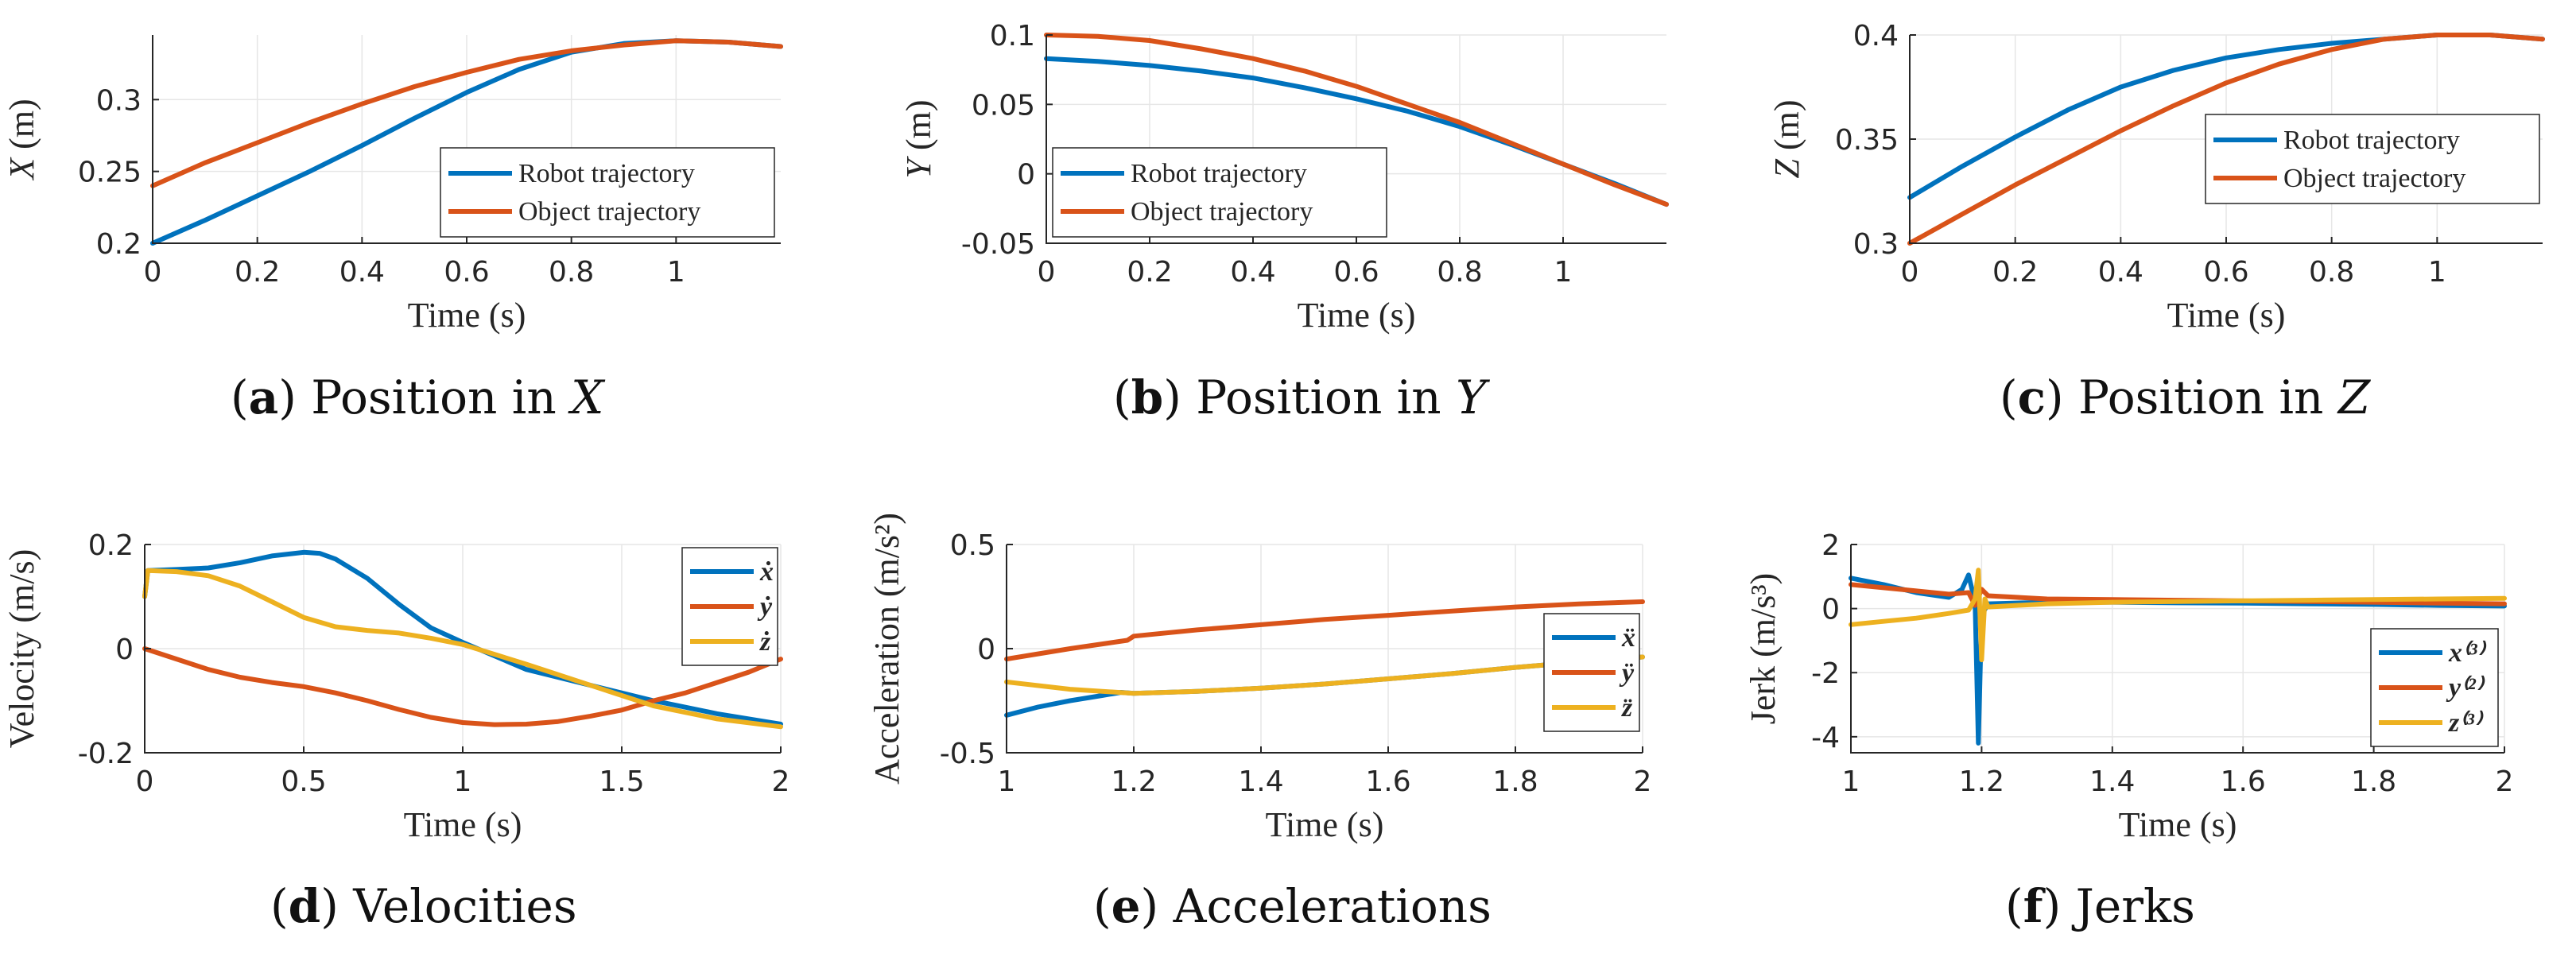 The width and height of the screenshot is (2576, 965). Describe the element at coordinates (1831, 545) in the screenshot. I see `y-tick-label: 2` at that location.